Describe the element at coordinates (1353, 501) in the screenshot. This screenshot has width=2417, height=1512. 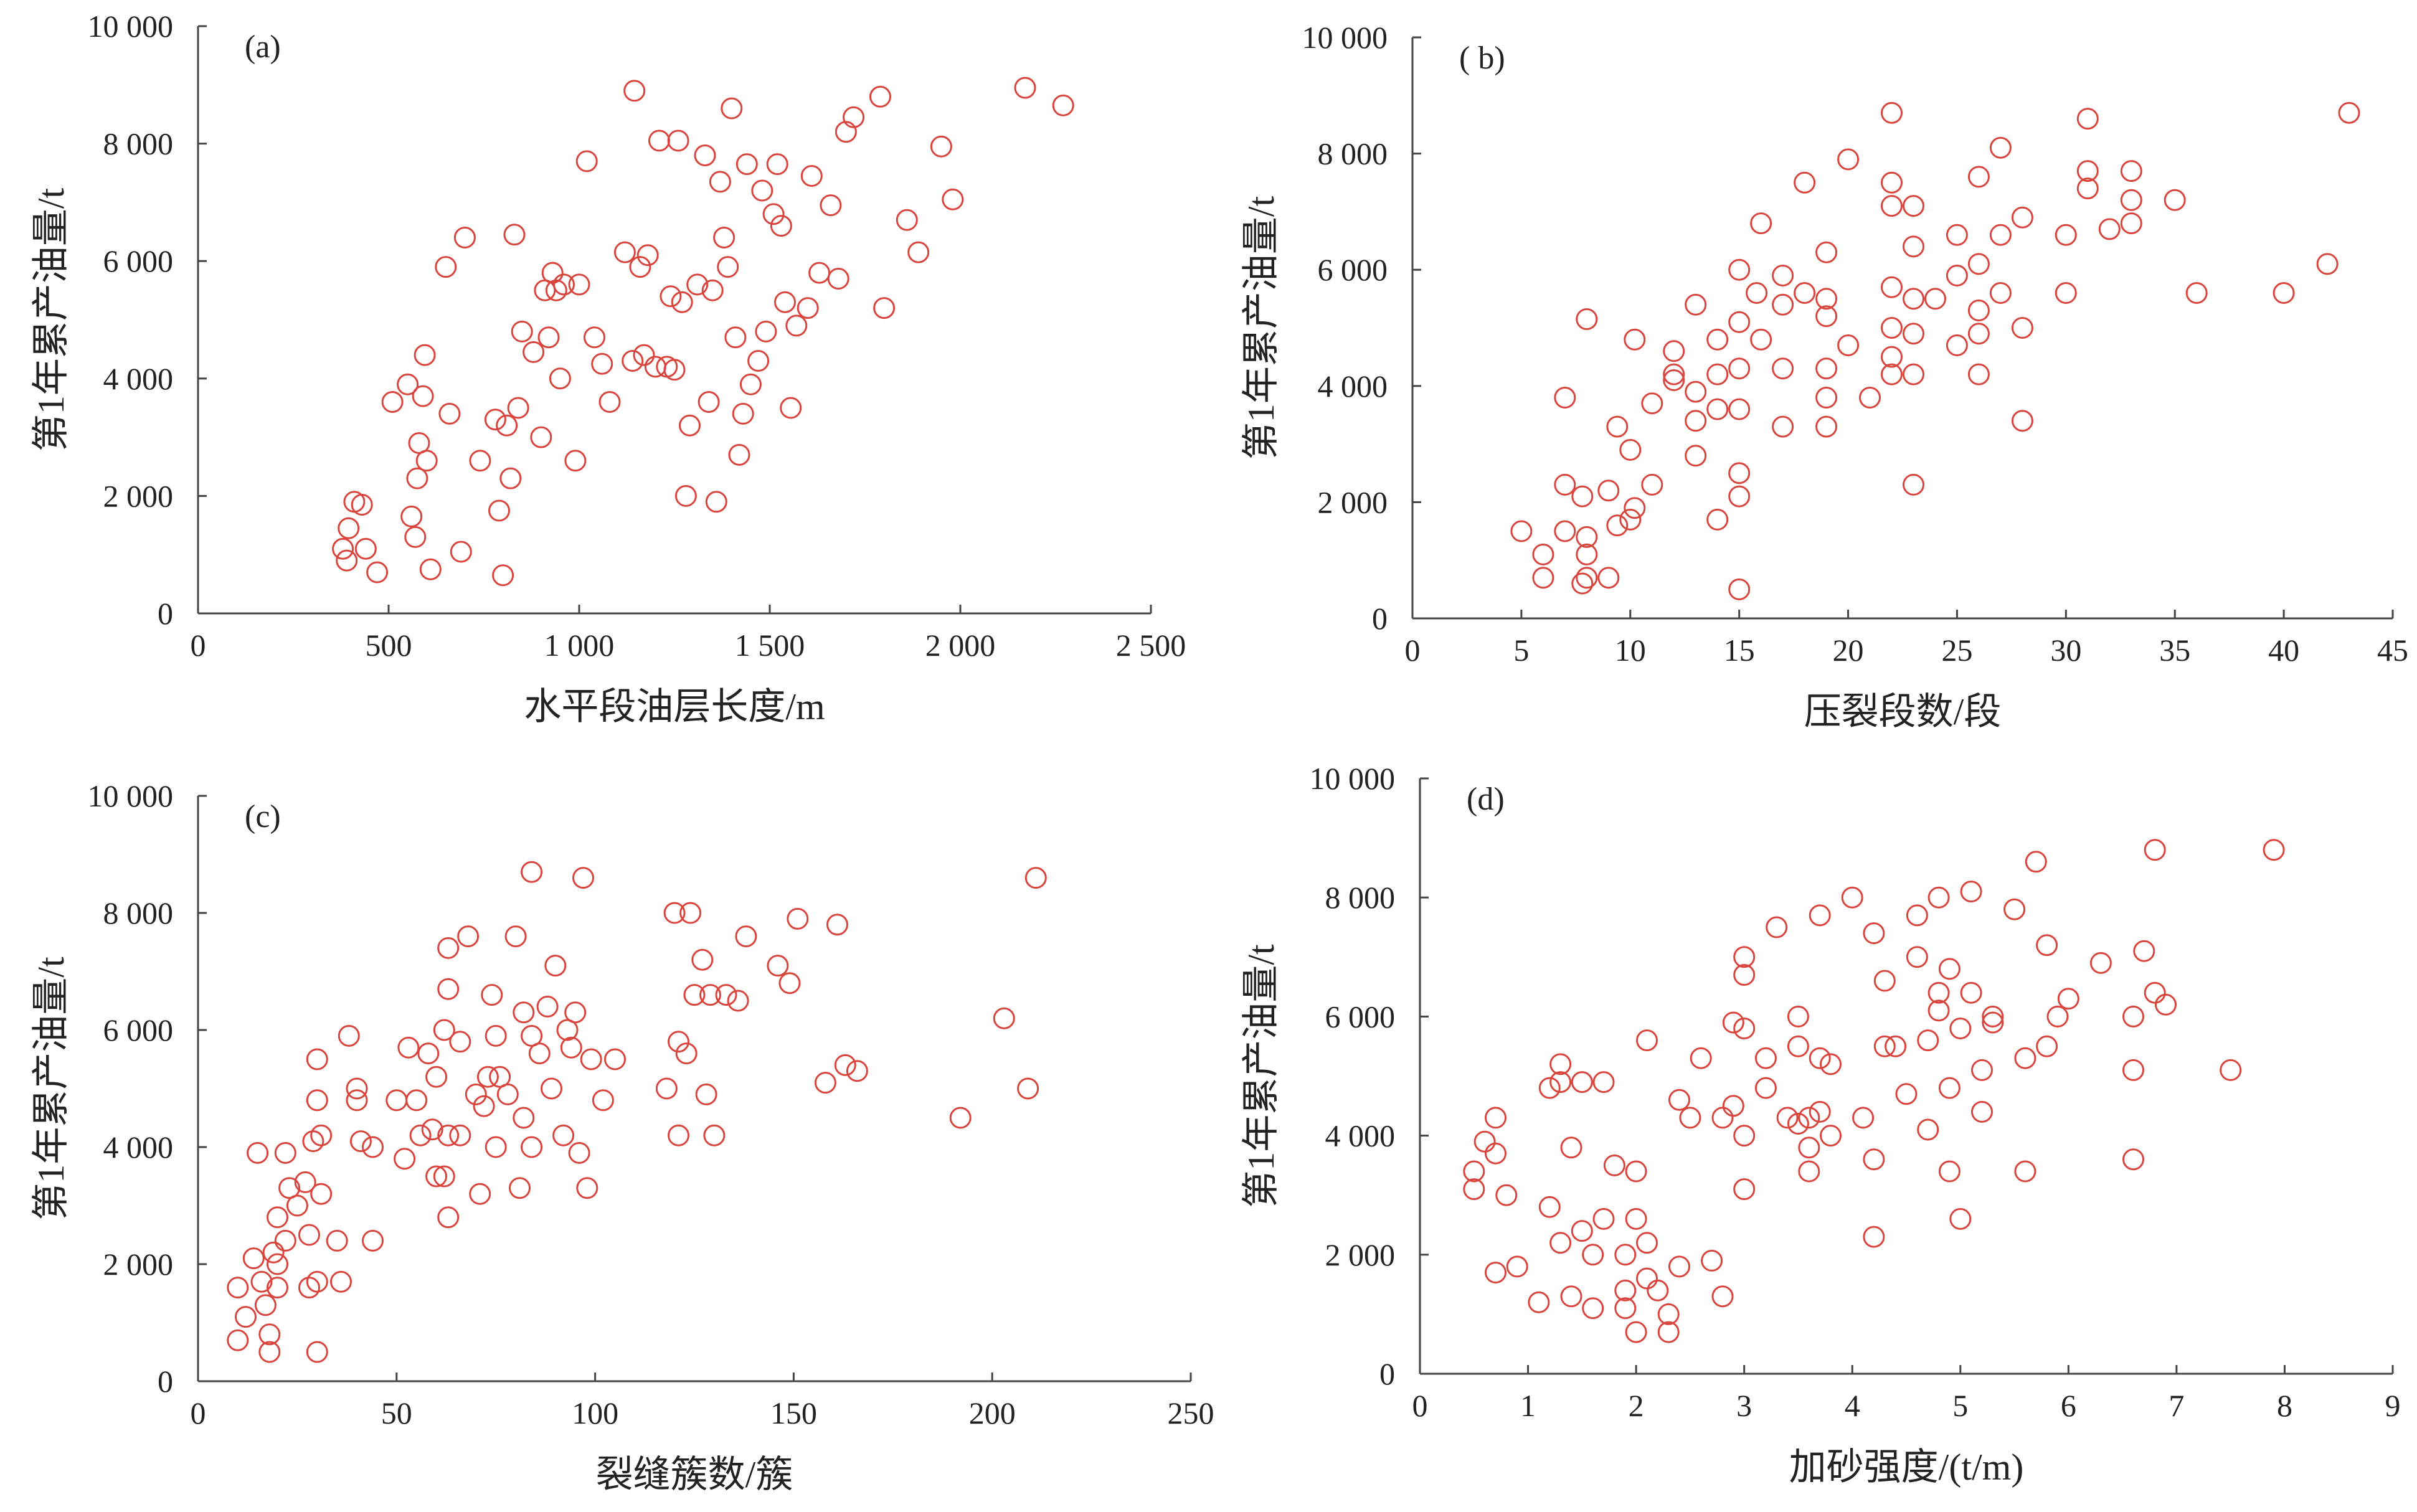
I see `y-tick-label: 2 000` at that location.